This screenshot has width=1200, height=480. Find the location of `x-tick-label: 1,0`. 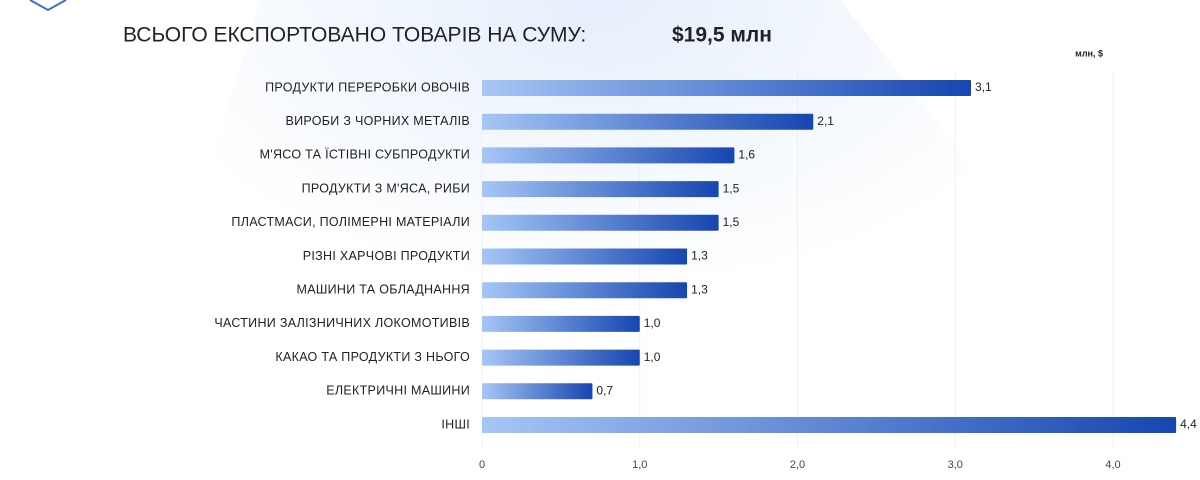

x-tick-label: 1,0 is located at coordinates (639, 465).